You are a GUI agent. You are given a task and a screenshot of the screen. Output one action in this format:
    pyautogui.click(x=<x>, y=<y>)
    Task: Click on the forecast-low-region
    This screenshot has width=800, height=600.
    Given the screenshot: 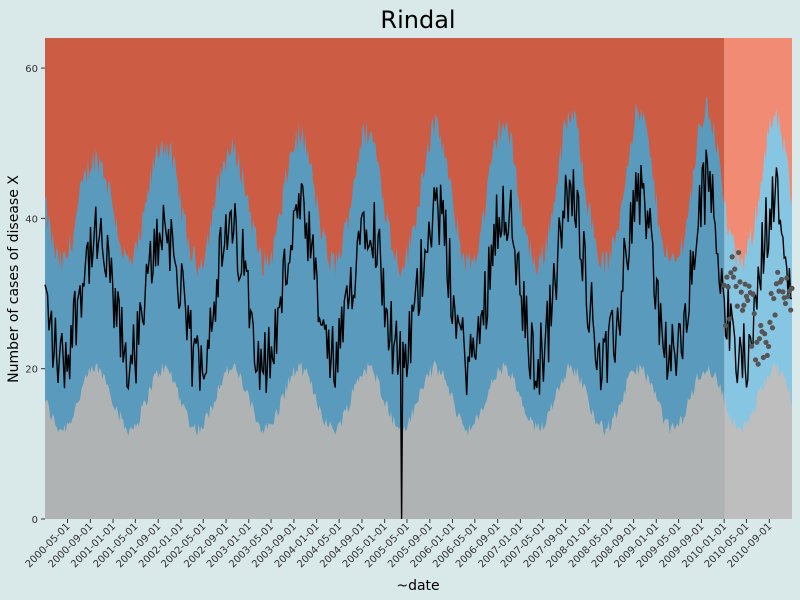 What is the action you would take?
    pyautogui.click(x=758, y=440)
    